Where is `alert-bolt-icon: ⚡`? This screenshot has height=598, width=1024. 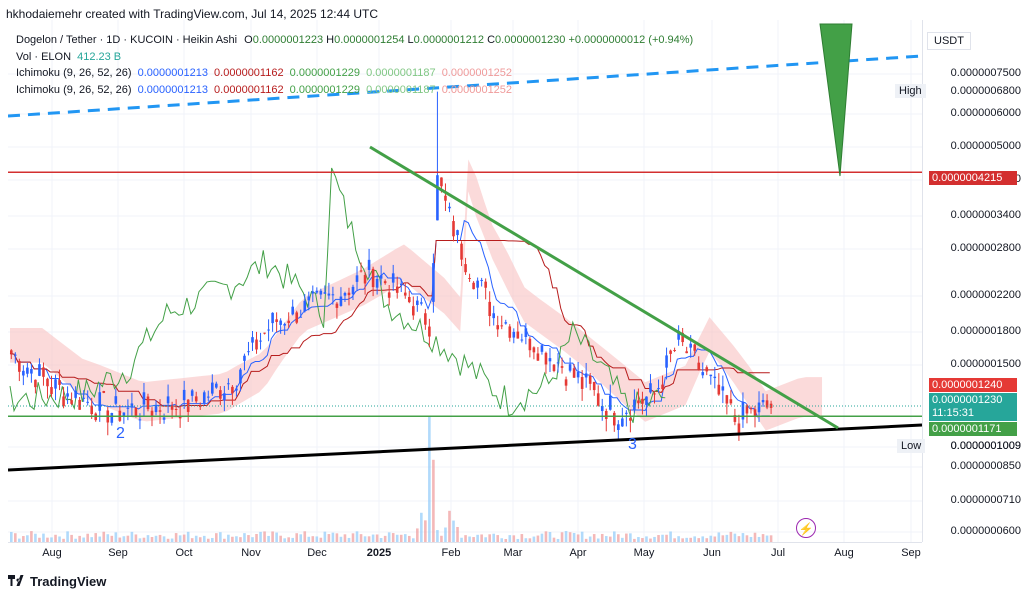 alert-bolt-icon: ⚡ is located at coordinates (806, 528).